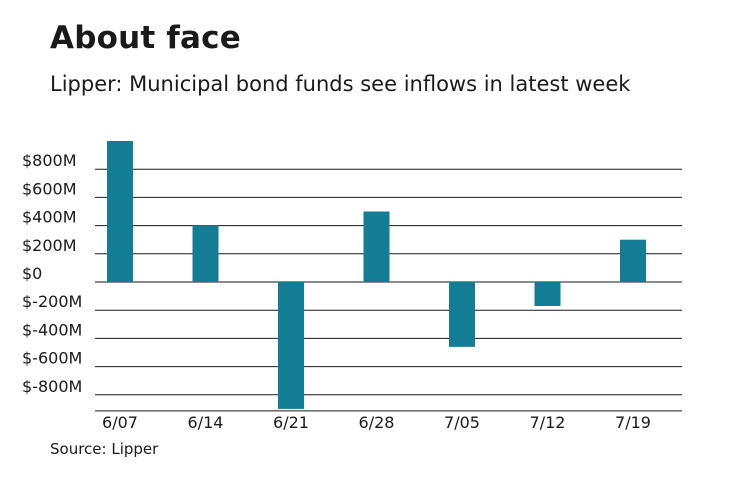 The width and height of the screenshot is (740, 482). What do you see at coordinates (52, 386) in the screenshot?
I see `y-tick-label: $-800M` at bounding box center [52, 386].